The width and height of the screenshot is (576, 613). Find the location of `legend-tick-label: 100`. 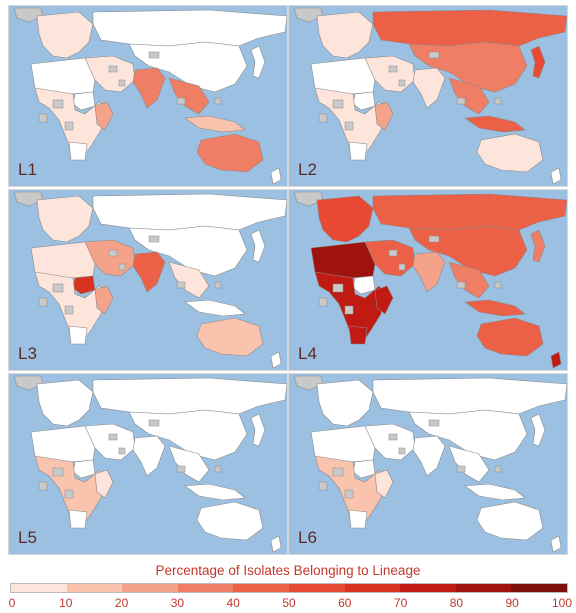

legend-tick-label: 100 is located at coordinates (562, 603).